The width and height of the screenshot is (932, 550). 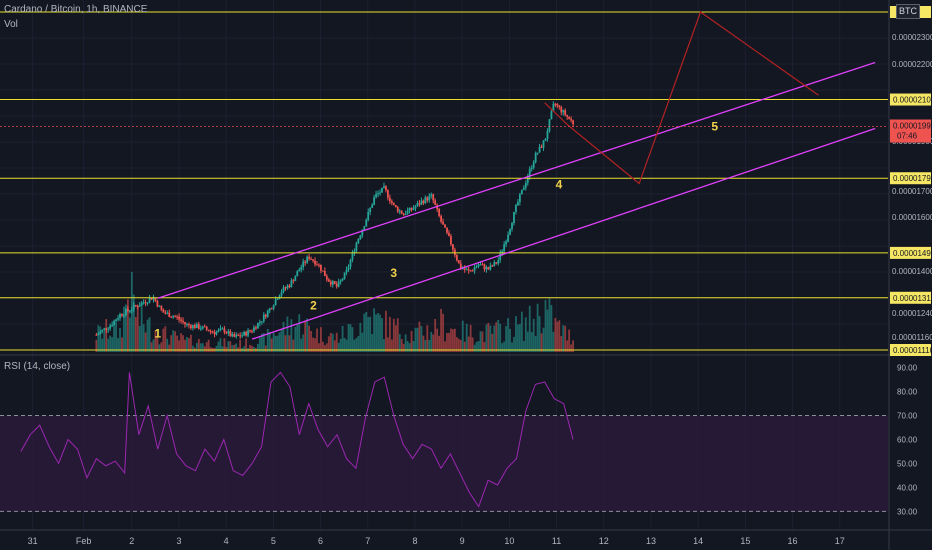 What do you see at coordinates (462, 541) in the screenshot?
I see `time-tick-label: 9` at bounding box center [462, 541].